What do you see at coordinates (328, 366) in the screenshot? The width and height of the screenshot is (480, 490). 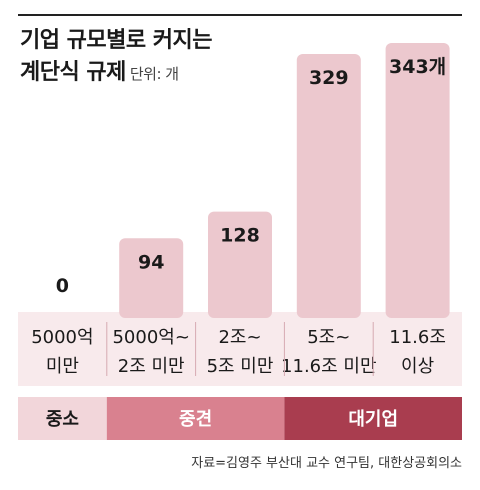 I see `category-label-3-1: 11.6조 미만` at bounding box center [328, 366].